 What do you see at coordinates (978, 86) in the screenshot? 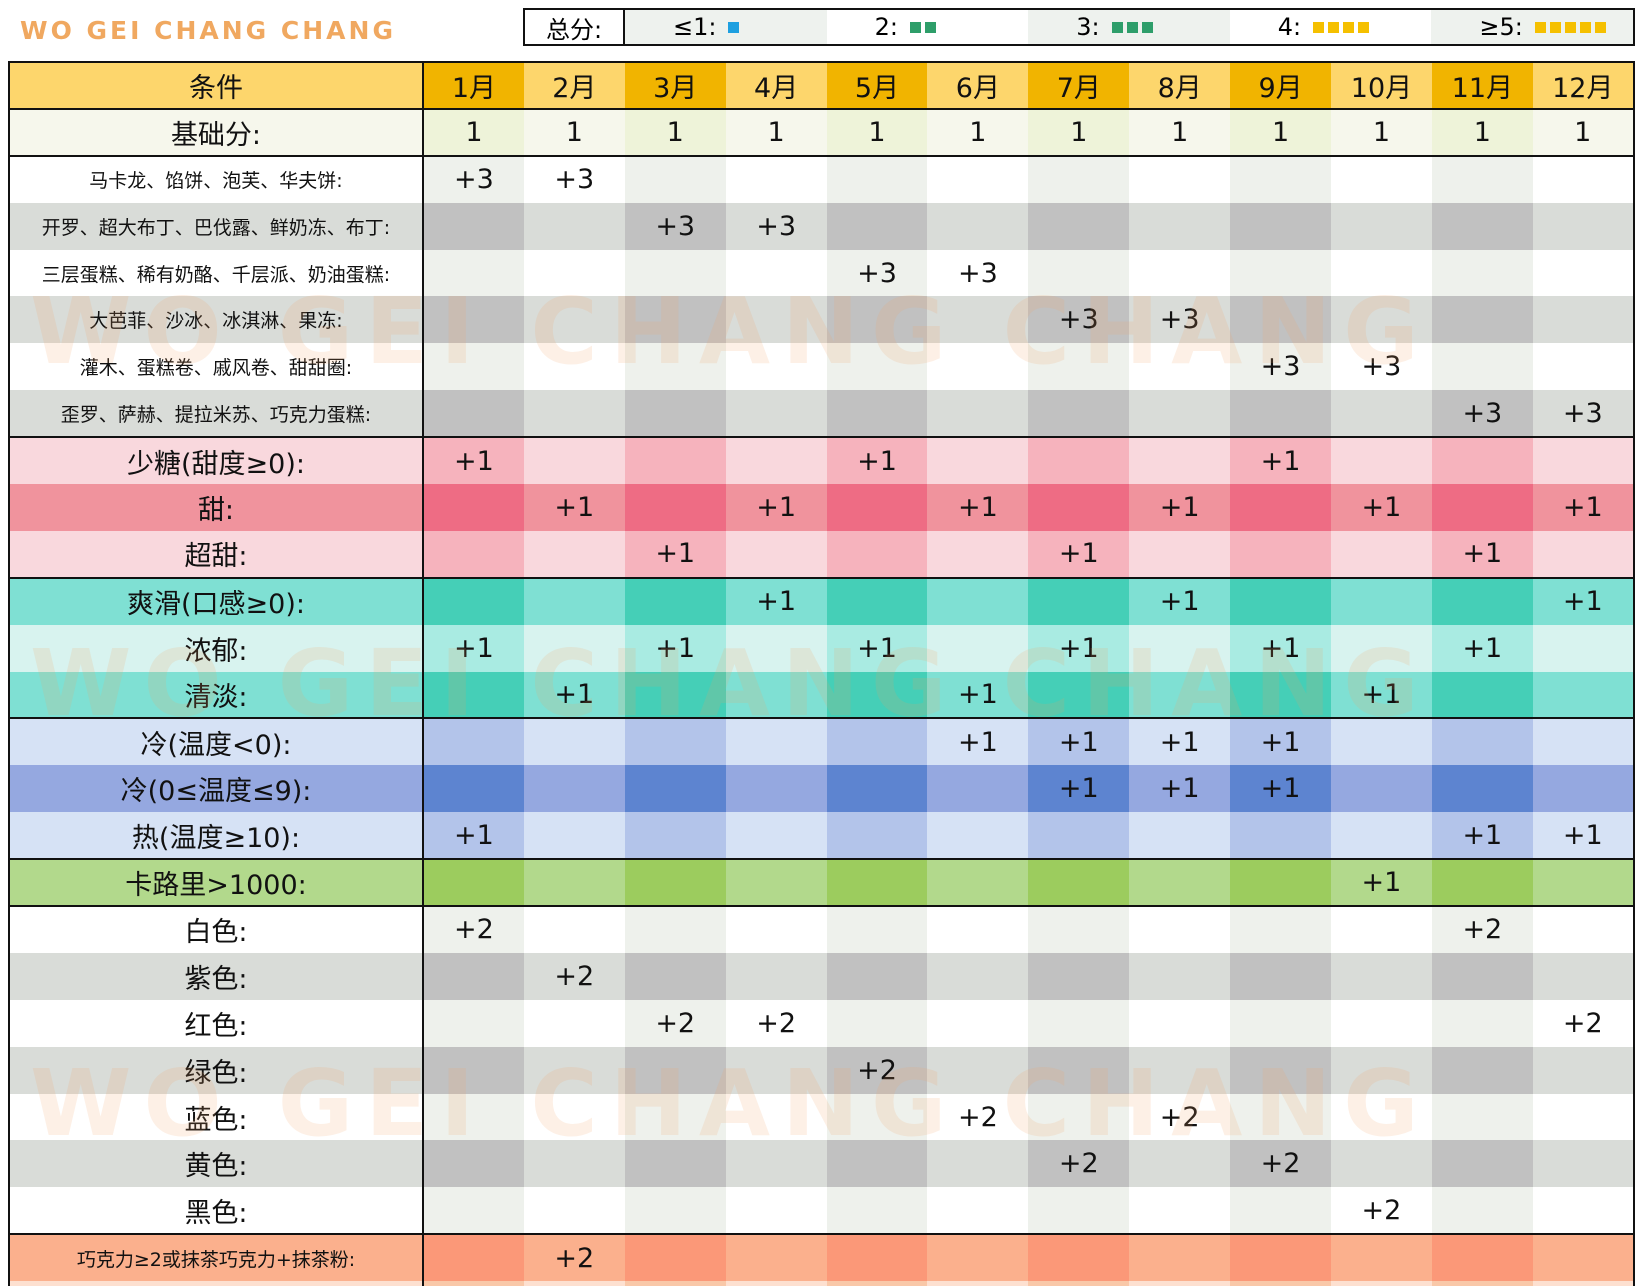
I see `month-header: 6月` at bounding box center [978, 86].